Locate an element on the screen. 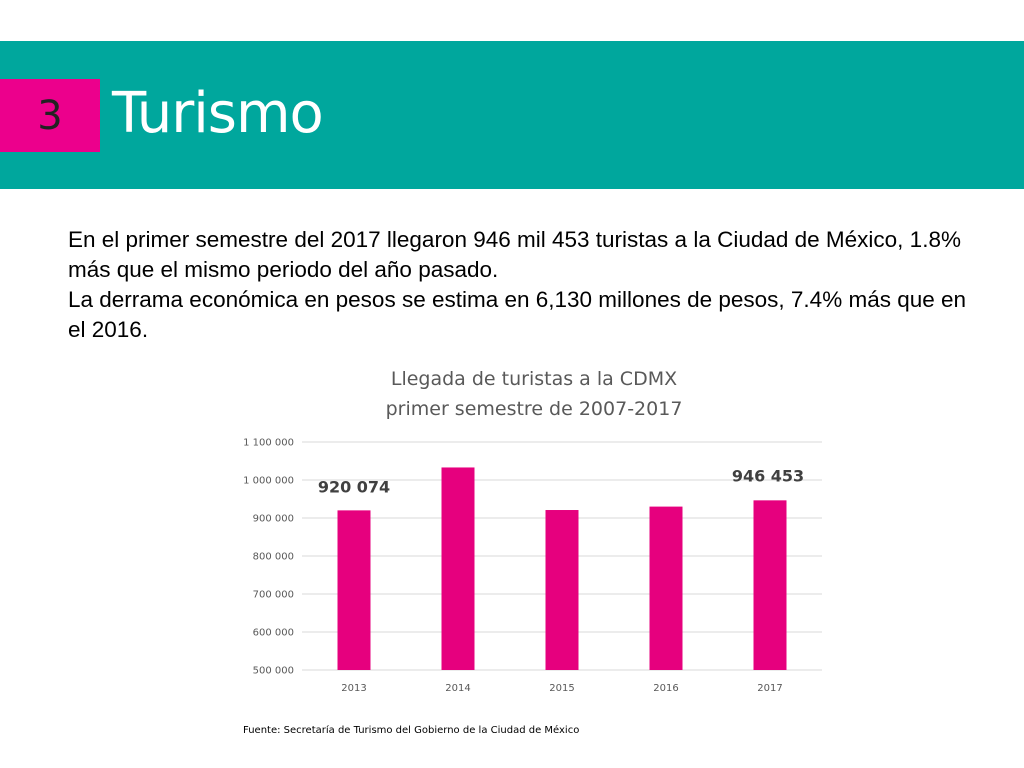 The image size is (1024, 768). bar-2016 is located at coordinates (666, 588).